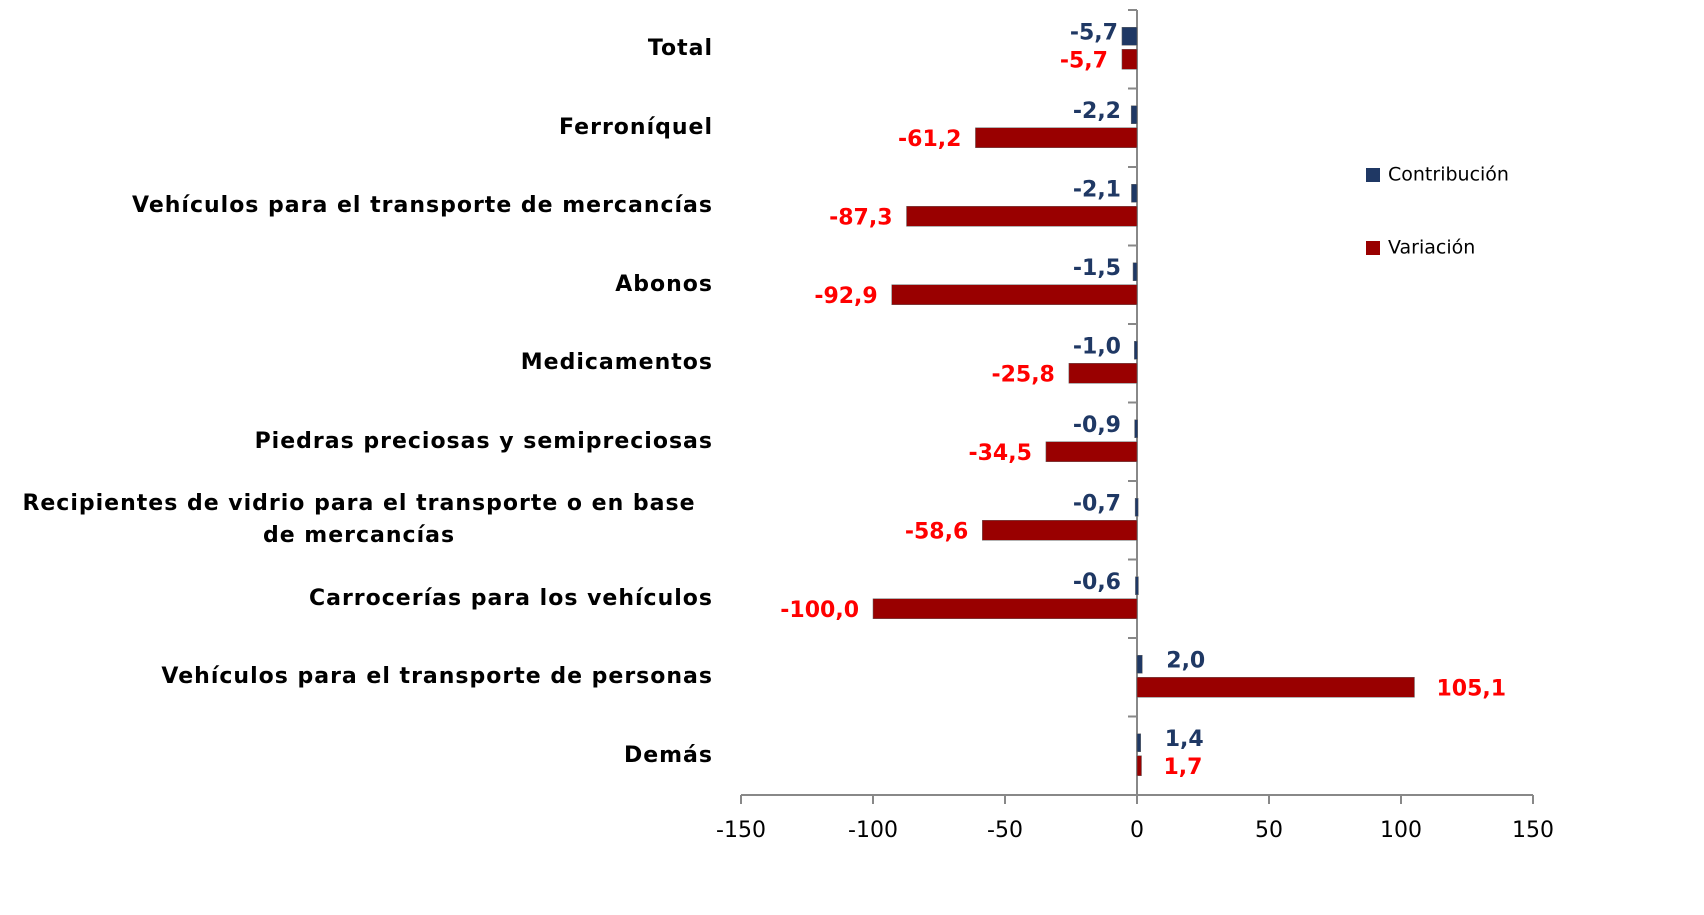 This screenshot has height=915, width=1704. Describe the element at coordinates (999, 453) in the screenshot. I see `data-label: -34,5` at that location.